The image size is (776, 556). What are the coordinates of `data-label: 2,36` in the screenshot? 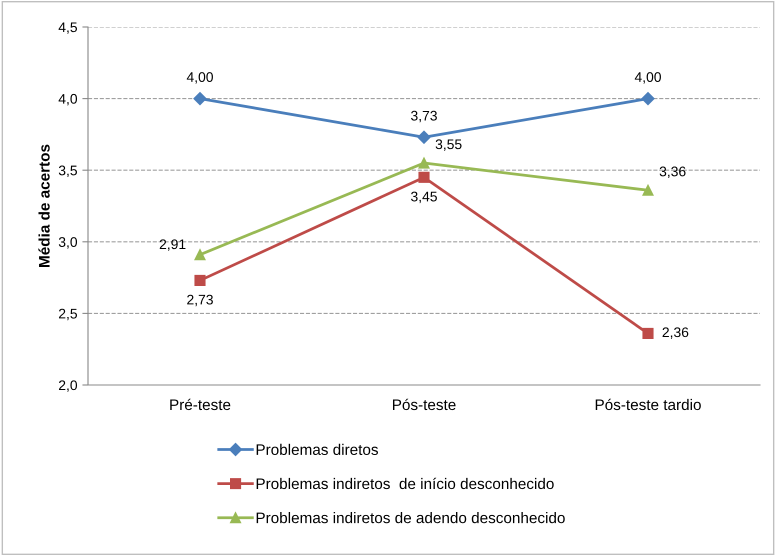 It's located at (675, 333).